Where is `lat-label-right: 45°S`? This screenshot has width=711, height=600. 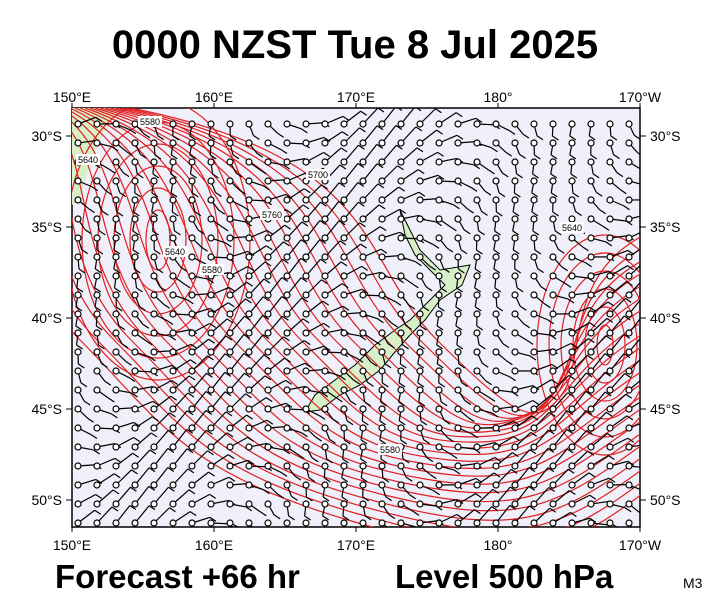 lat-label-right: 45°S is located at coordinates (665, 409).